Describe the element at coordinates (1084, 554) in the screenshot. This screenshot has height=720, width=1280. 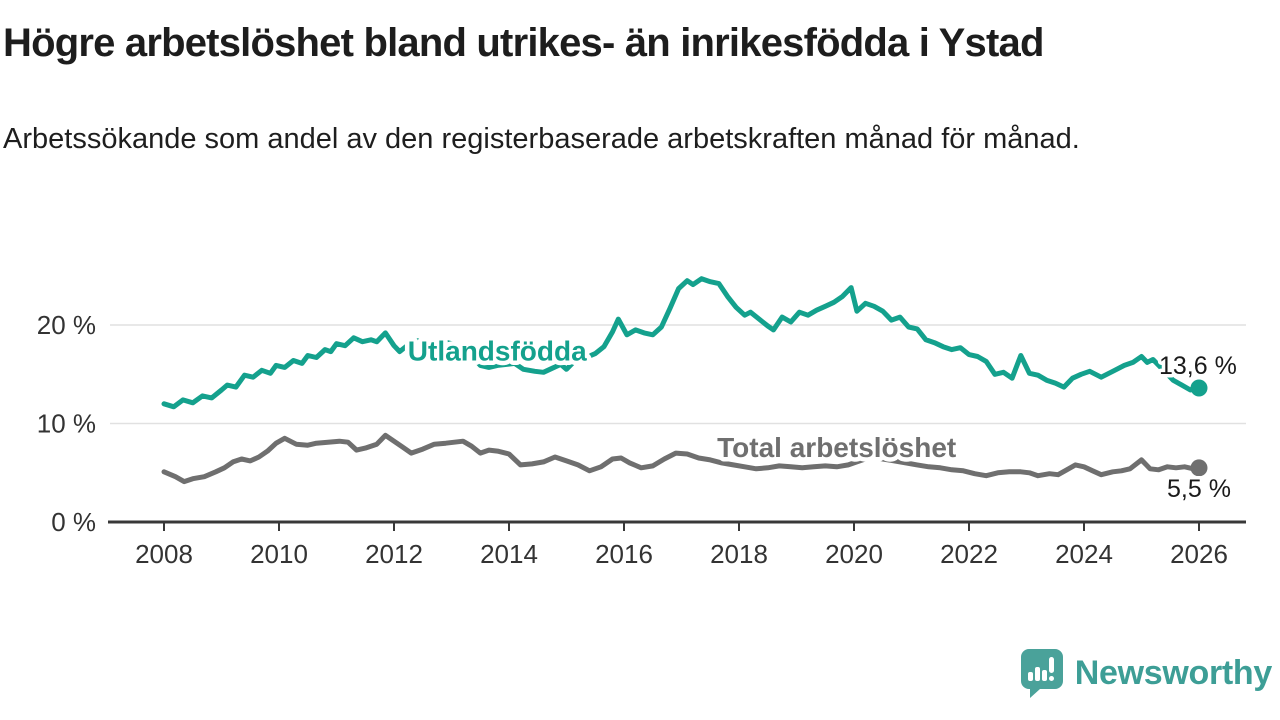
I see `x-axis-label-2024: 2024` at that location.